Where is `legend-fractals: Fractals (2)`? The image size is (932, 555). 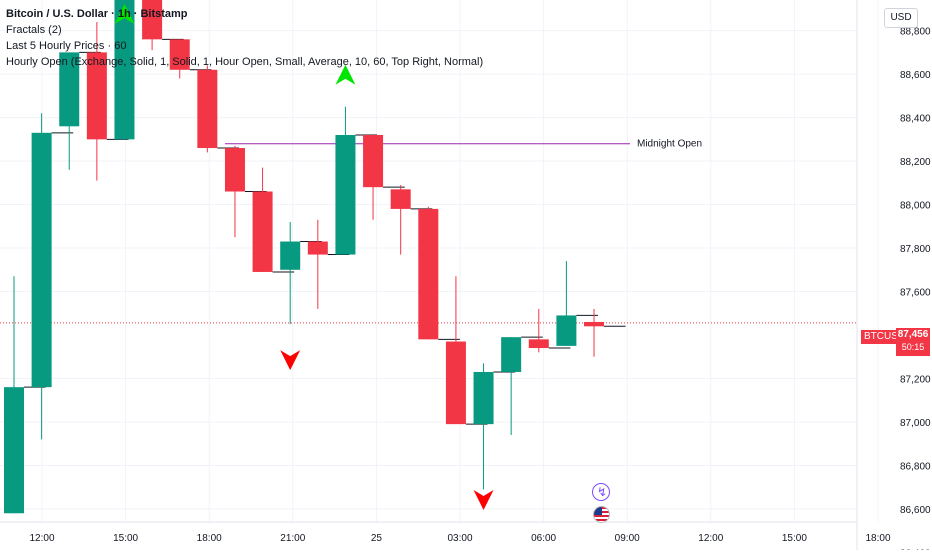 legend-fractals: Fractals (2) is located at coordinates (34, 30).